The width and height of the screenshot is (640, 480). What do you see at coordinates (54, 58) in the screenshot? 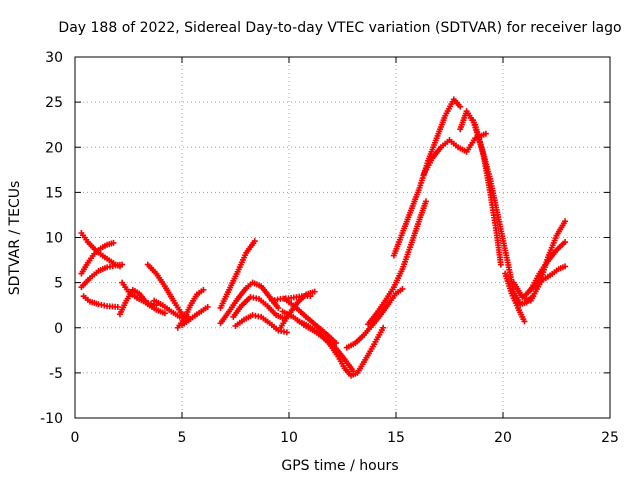
I see `y-tick-label: 30` at bounding box center [54, 58].